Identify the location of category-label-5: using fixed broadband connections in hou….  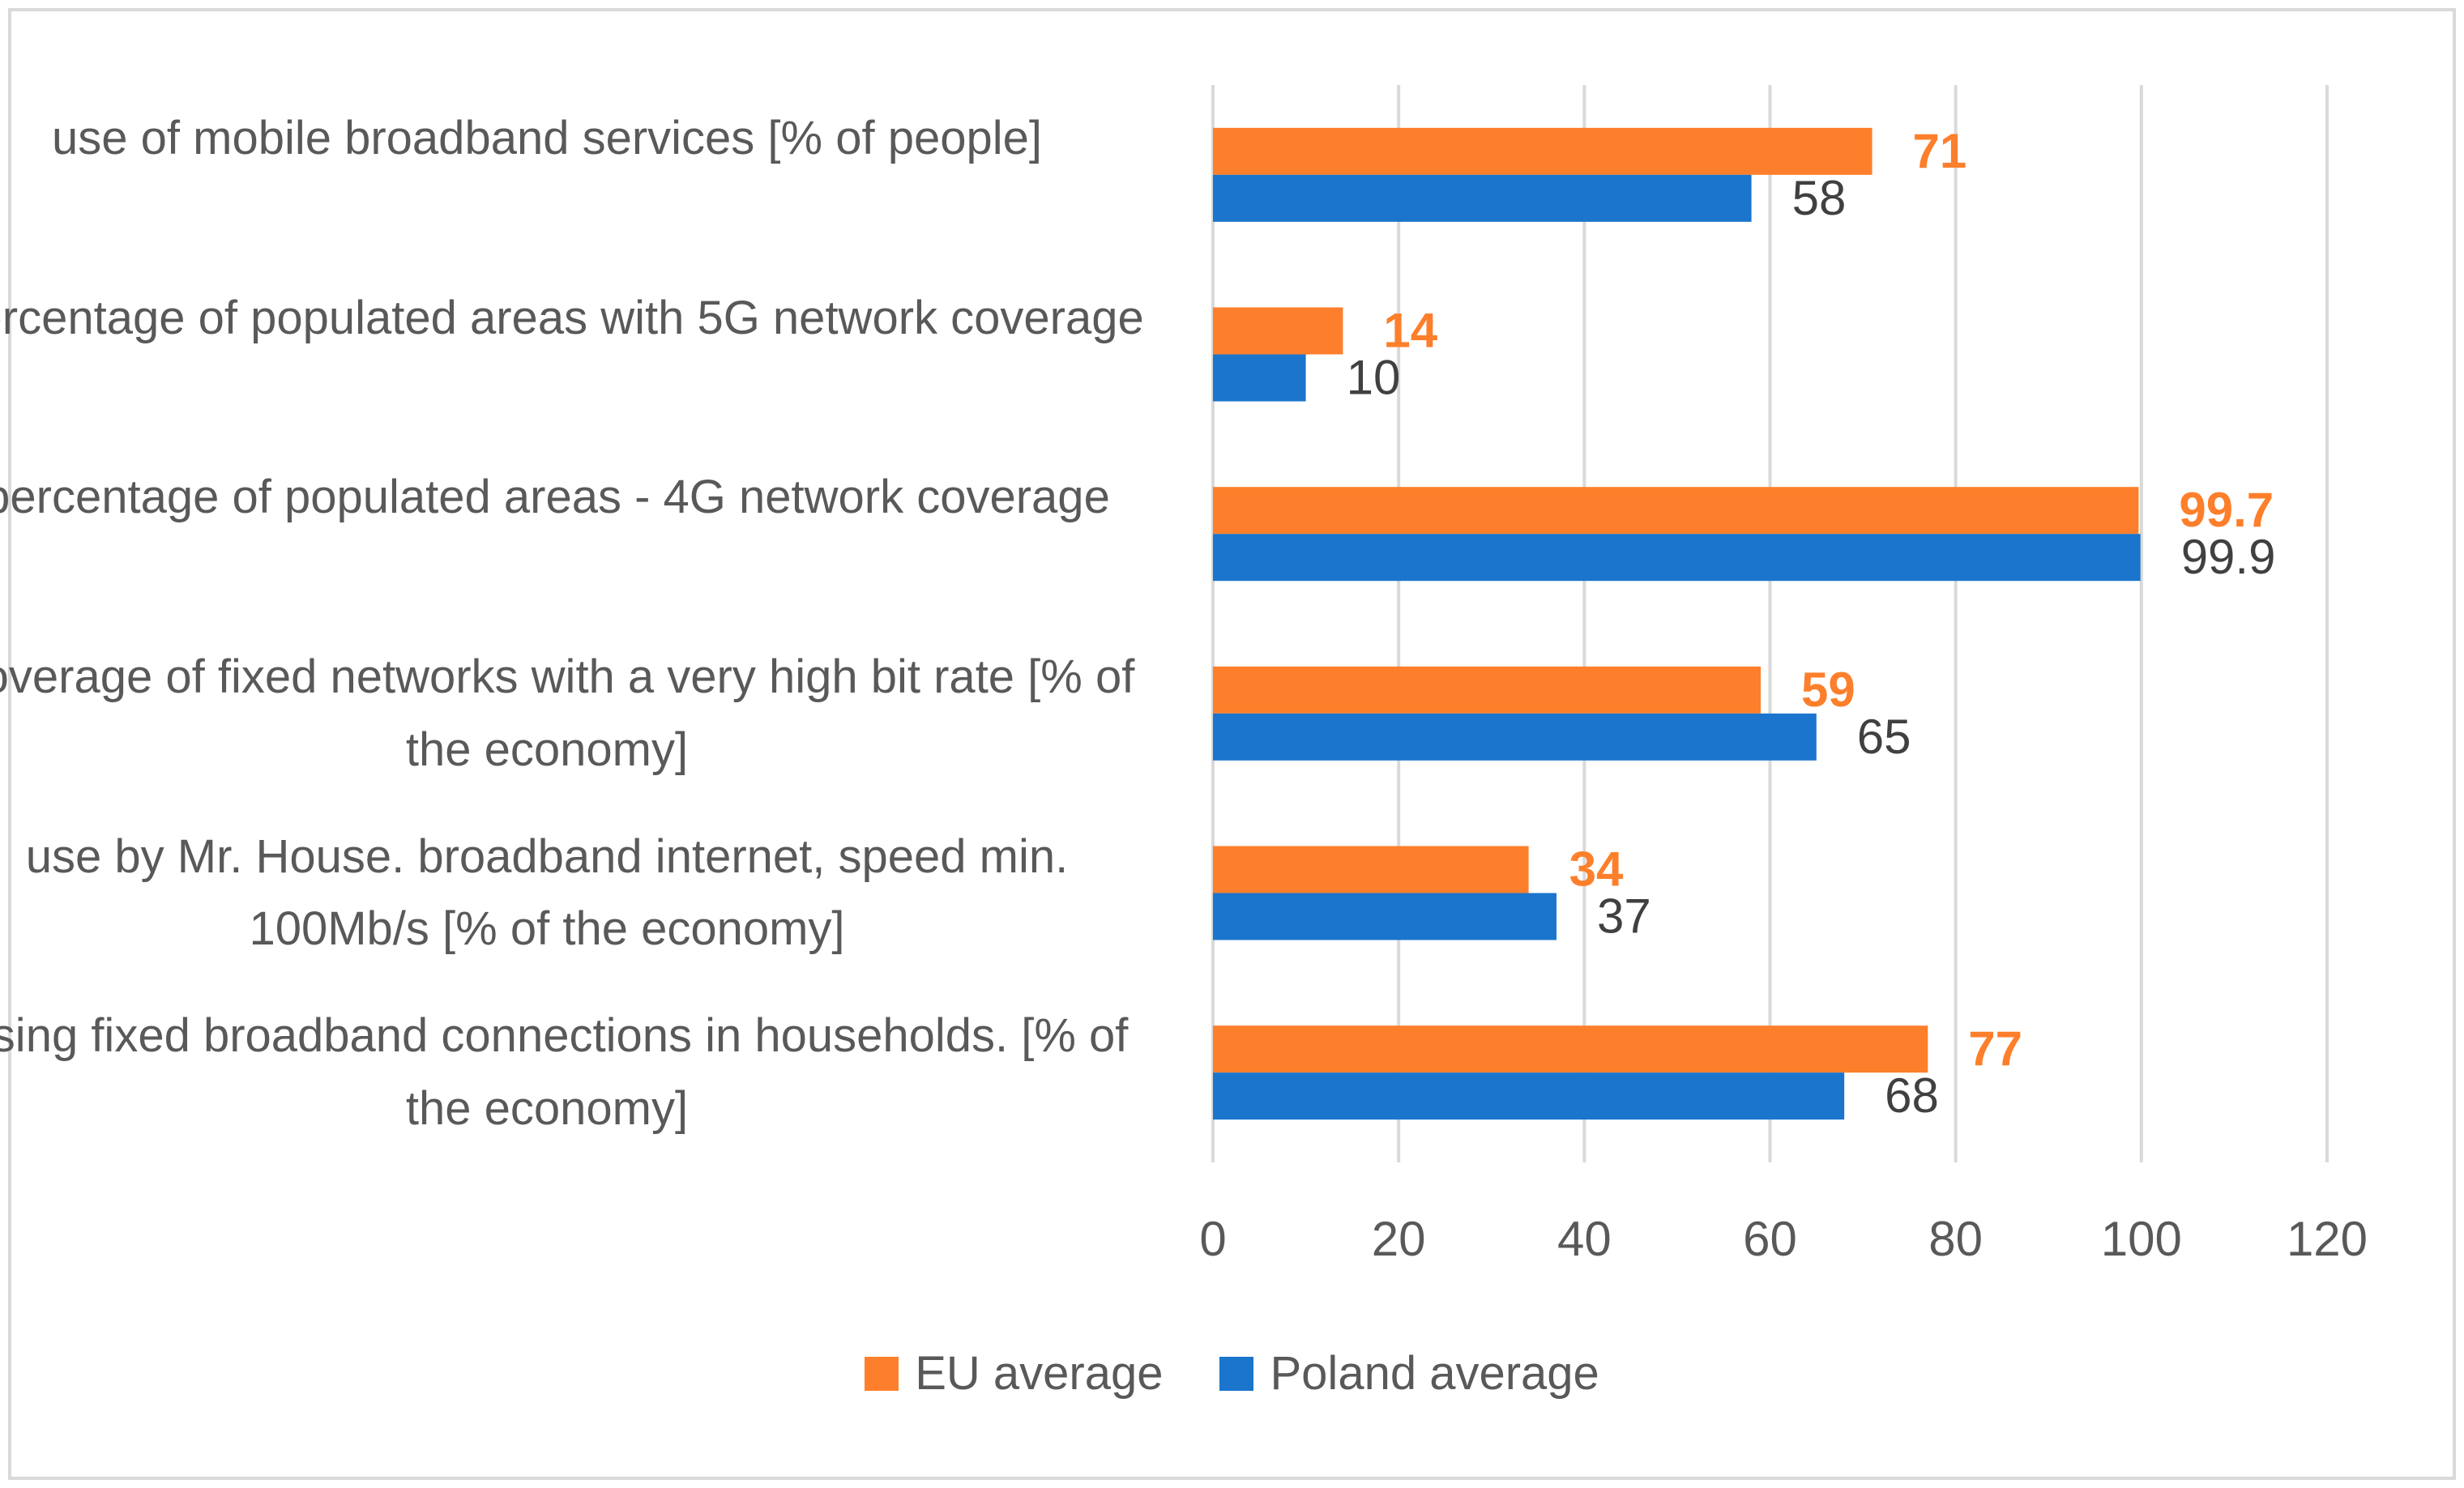
(564, 1072).